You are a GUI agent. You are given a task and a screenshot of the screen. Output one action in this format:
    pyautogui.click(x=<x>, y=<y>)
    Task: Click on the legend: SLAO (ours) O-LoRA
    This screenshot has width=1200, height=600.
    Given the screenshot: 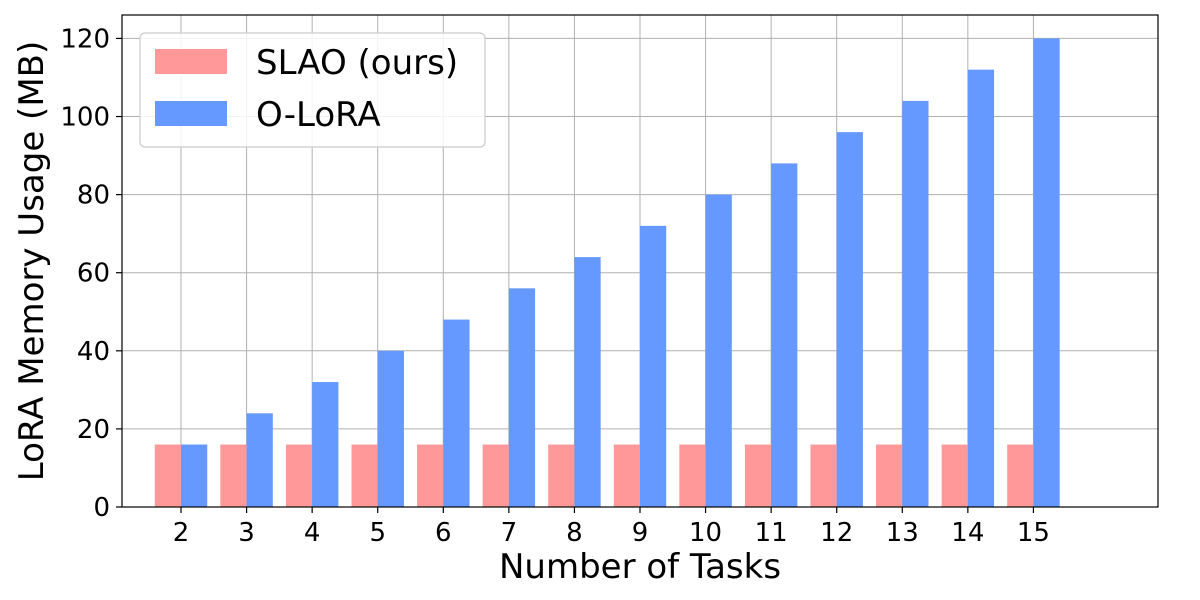 What is the action you would take?
    pyautogui.click(x=312, y=90)
    